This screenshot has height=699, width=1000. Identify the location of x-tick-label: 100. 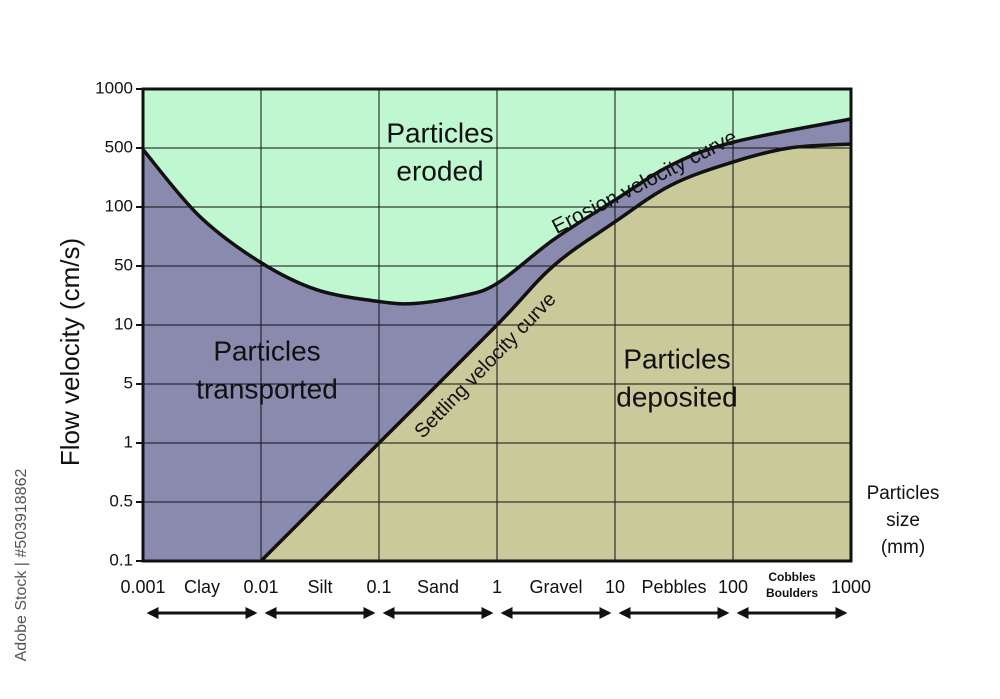
(733, 587).